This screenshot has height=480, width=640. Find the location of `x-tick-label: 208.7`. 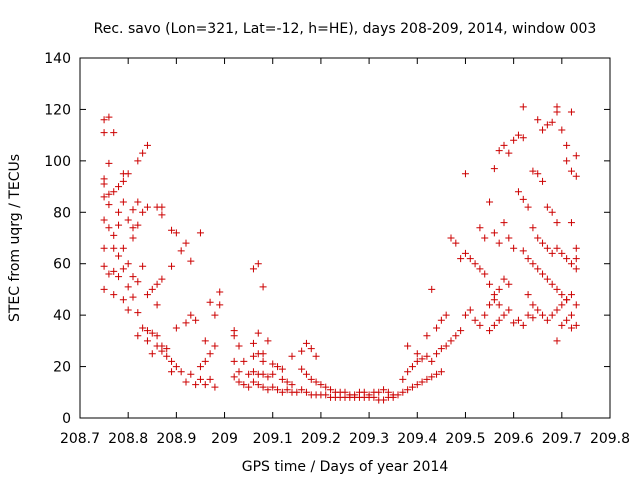

x-tick-label: 208.7 is located at coordinates (80, 439).